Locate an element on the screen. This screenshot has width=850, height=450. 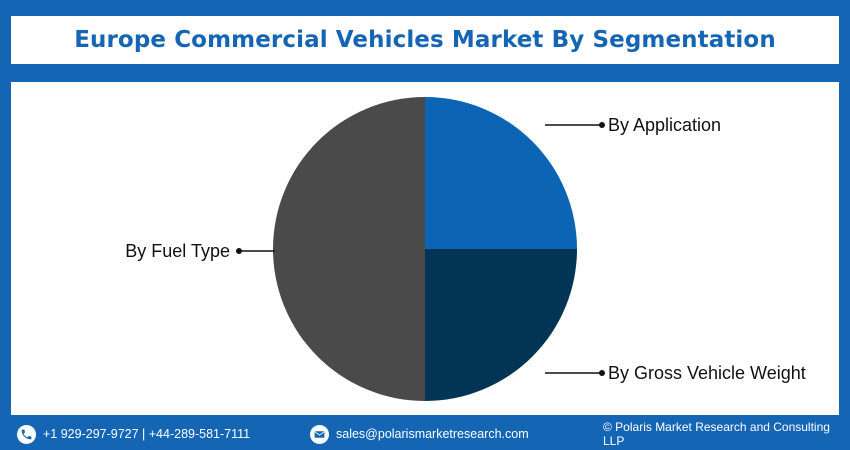
email-icon is located at coordinates (319, 434).